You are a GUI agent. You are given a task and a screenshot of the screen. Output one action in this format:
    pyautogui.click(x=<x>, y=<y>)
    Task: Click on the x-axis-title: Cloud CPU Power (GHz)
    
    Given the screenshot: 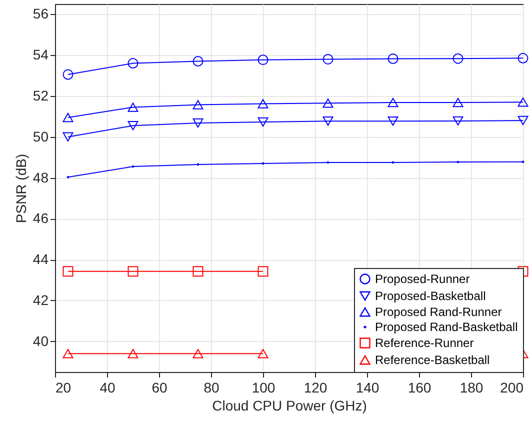 What is the action you would take?
    pyautogui.click(x=289, y=406)
    